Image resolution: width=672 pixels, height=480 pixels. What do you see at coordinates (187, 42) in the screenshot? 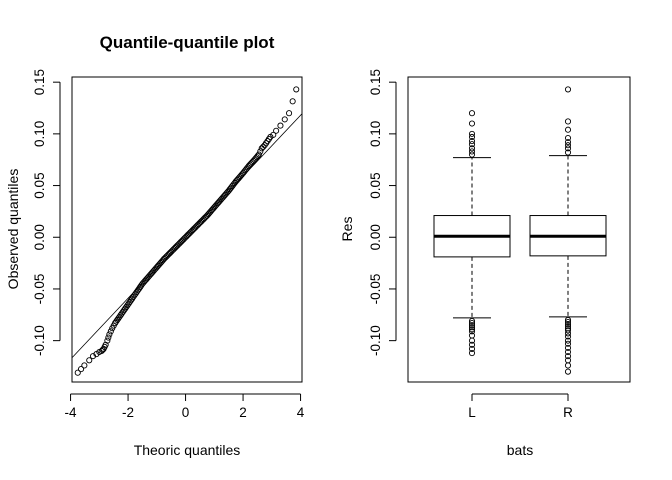
I see `qq-plot-title: Quantile-quantile plot` at bounding box center [187, 42].